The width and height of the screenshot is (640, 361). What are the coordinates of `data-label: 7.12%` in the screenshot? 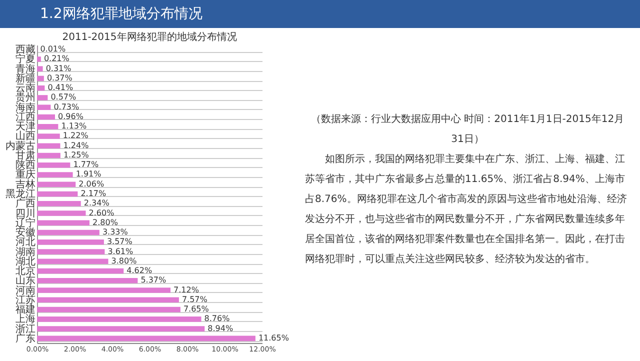 It's located at (187, 289).